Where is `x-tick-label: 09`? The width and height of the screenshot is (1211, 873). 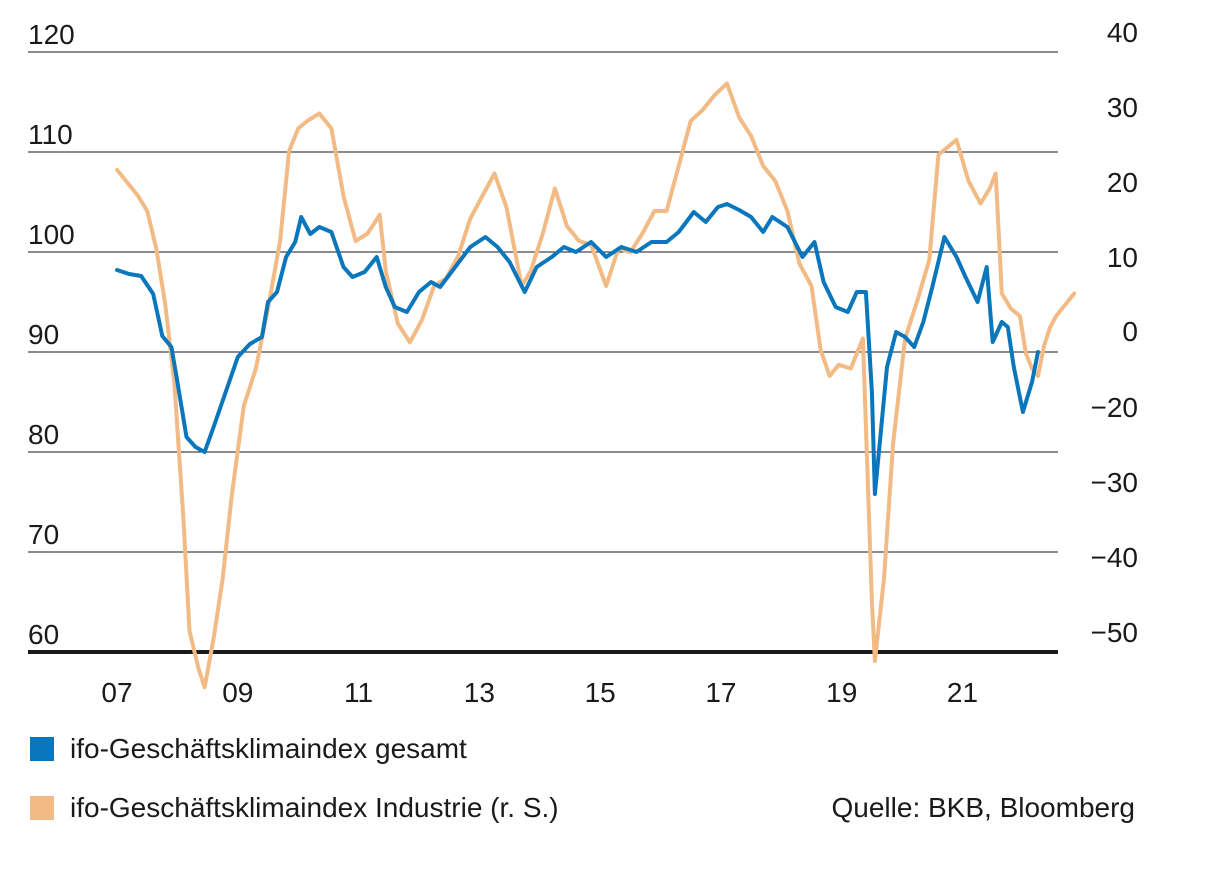
x-tick-label: 09 is located at coordinates (237, 692).